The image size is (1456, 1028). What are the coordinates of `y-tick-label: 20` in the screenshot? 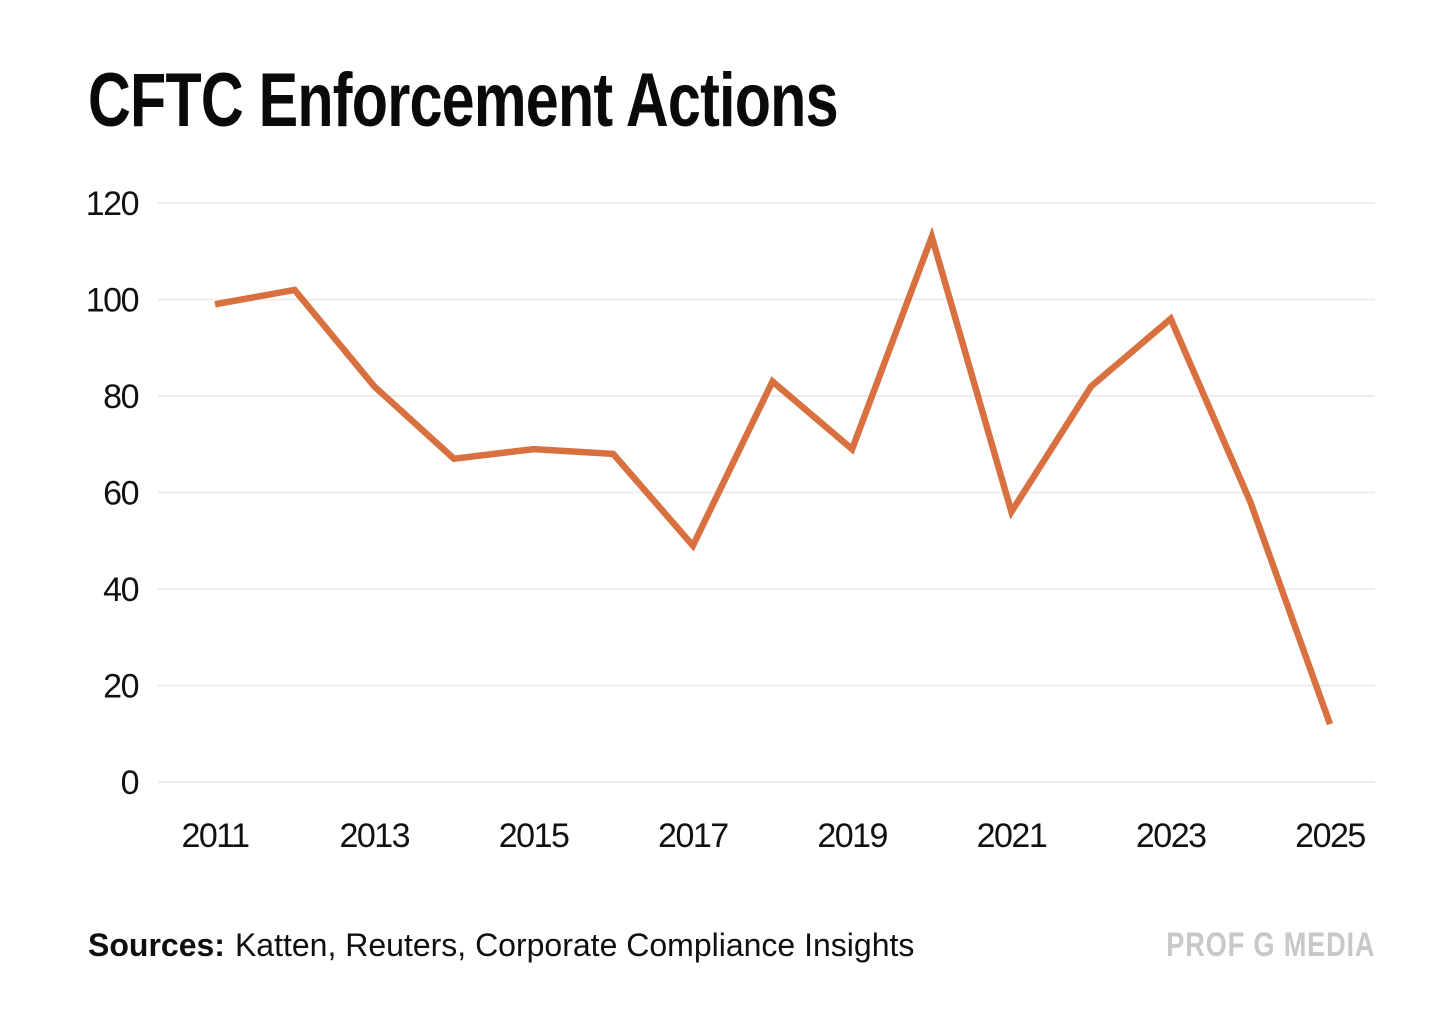 It's located at (120, 687).